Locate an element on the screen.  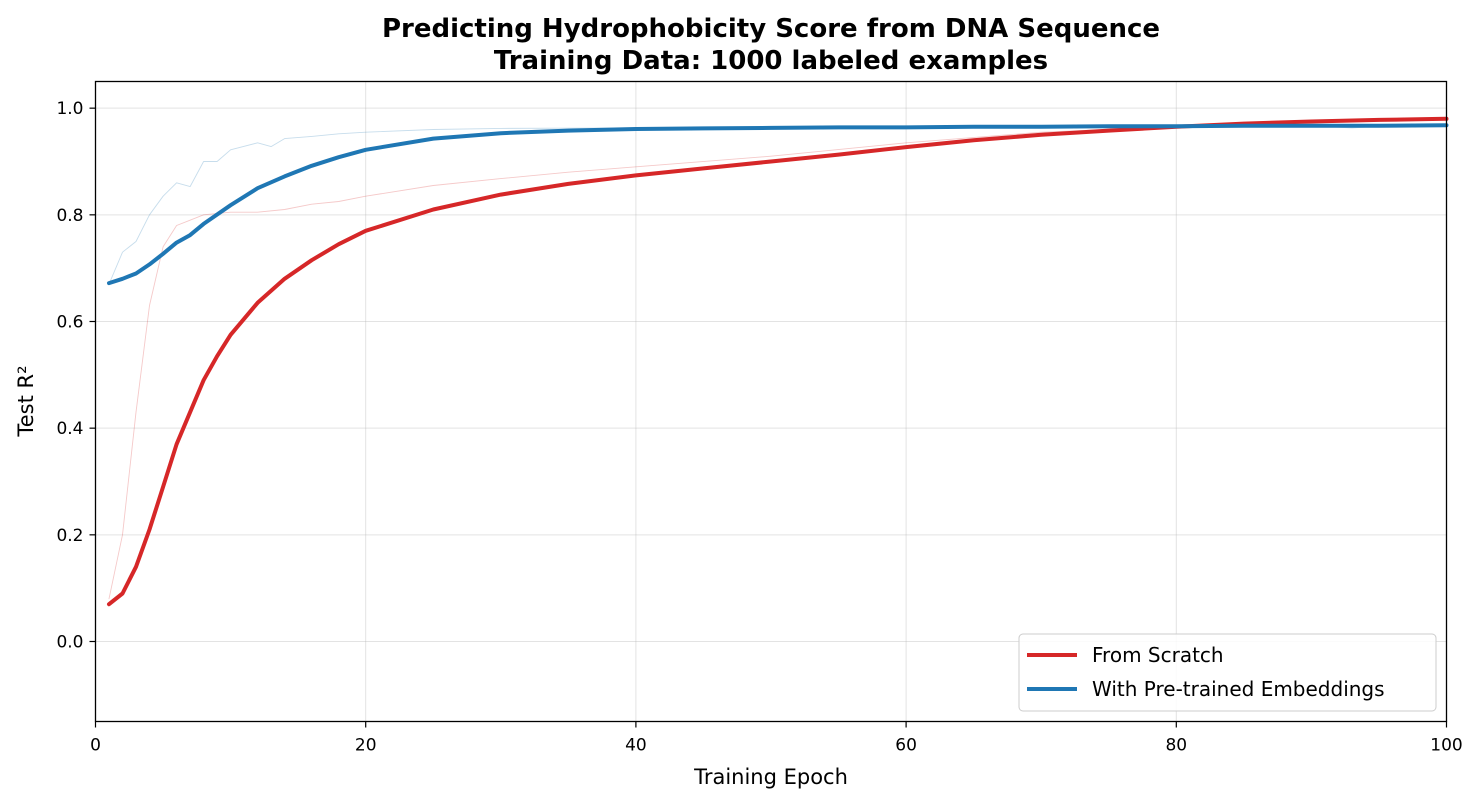
y-tick-label-1: 0.2 is located at coordinates (69, 536).